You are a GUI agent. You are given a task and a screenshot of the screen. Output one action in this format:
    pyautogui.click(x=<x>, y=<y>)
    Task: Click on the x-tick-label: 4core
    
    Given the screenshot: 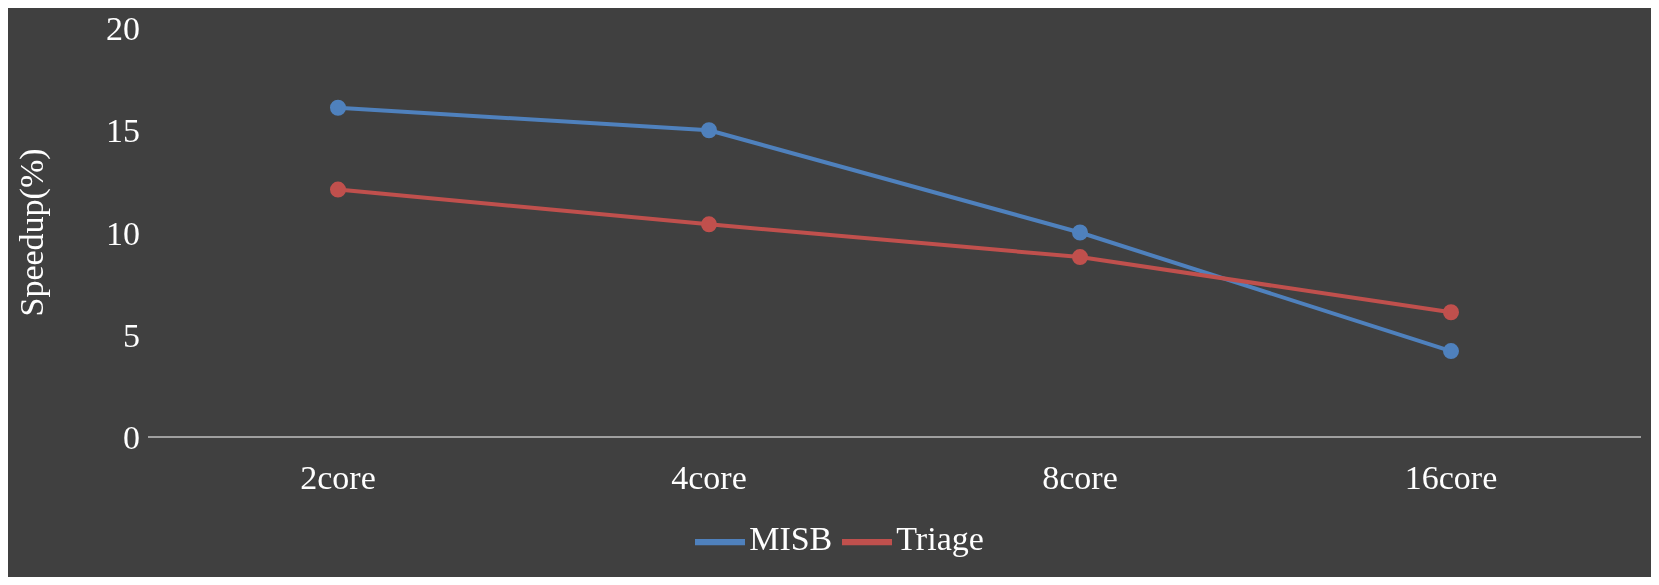 What is the action you would take?
    pyautogui.click(x=709, y=478)
    